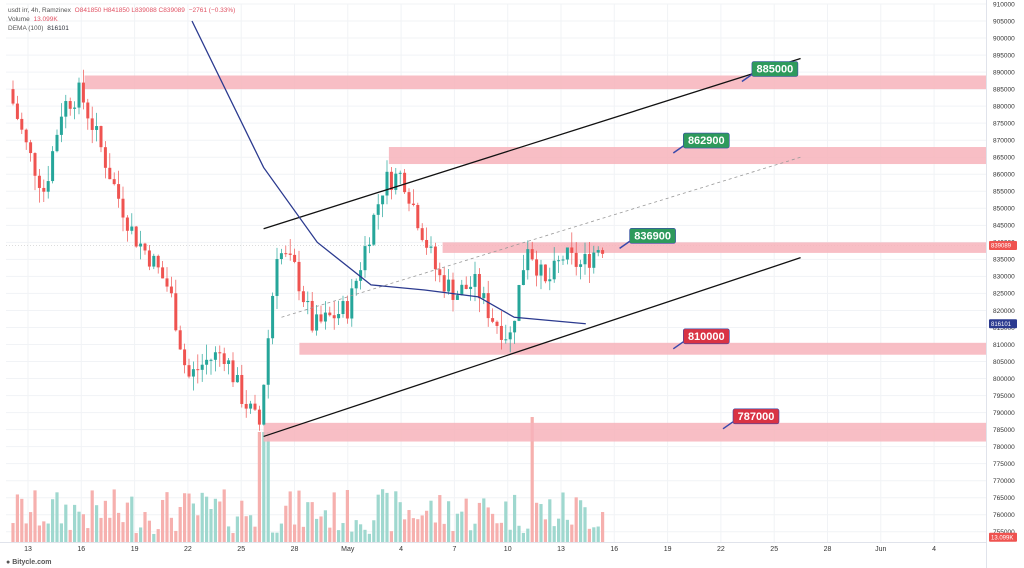  What do you see at coordinates (348, 549) in the screenshot?
I see `time-tick-label: May` at bounding box center [348, 549].